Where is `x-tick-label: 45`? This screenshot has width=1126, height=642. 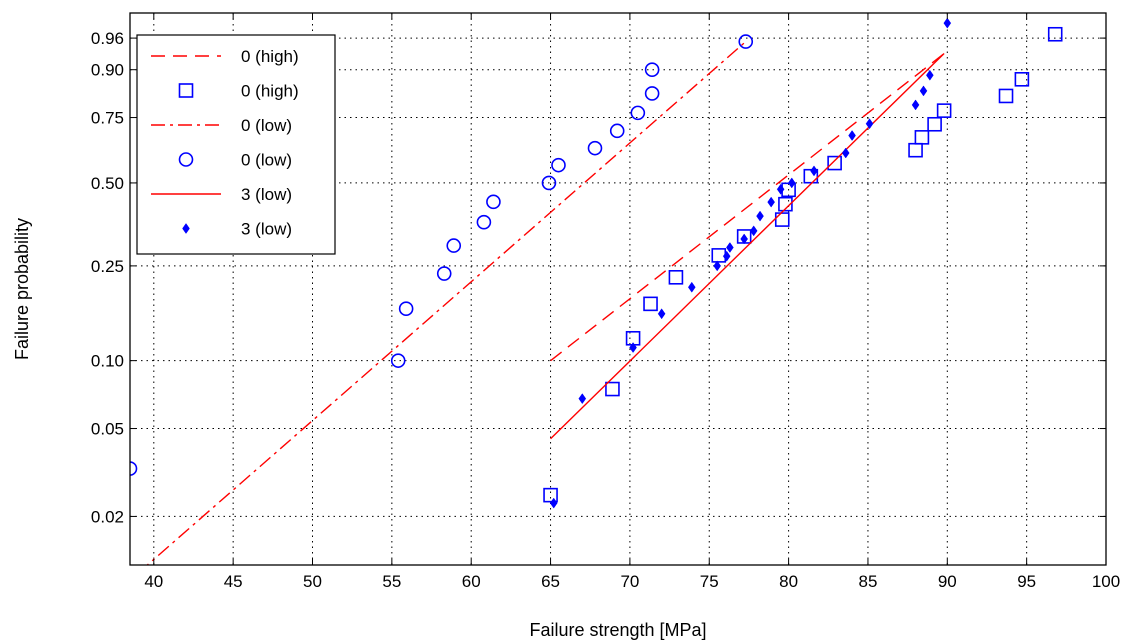
x-tick-label: 45 is located at coordinates (233, 581).